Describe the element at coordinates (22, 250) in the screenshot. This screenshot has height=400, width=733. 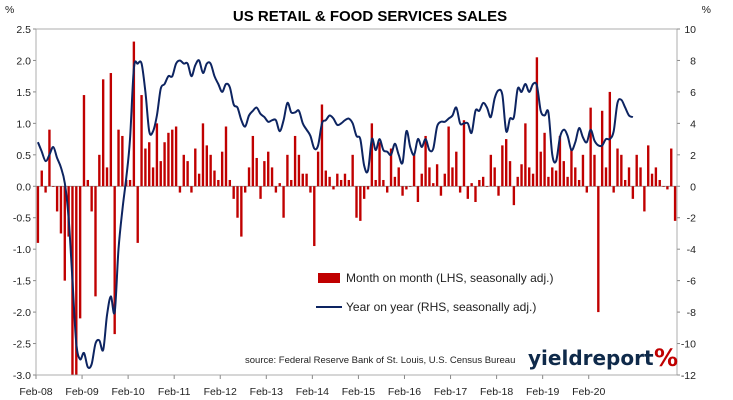
I see `left-tick-label: -1.0` at that location.